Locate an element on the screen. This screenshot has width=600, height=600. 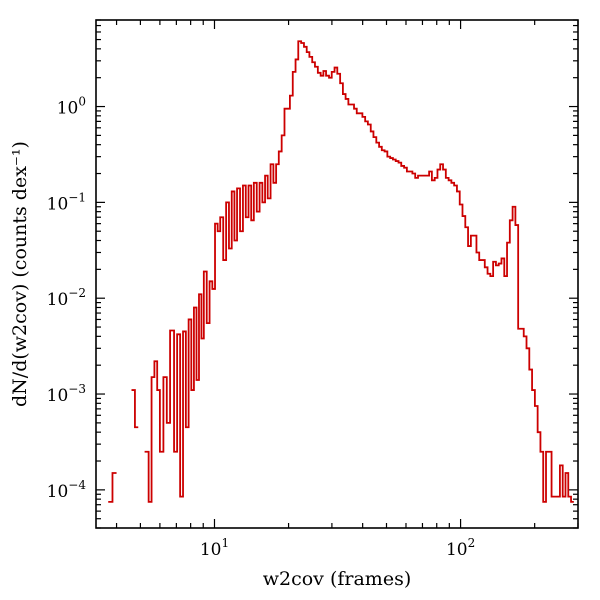
y-tick-label: 10⁰ is located at coordinates (71, 107).